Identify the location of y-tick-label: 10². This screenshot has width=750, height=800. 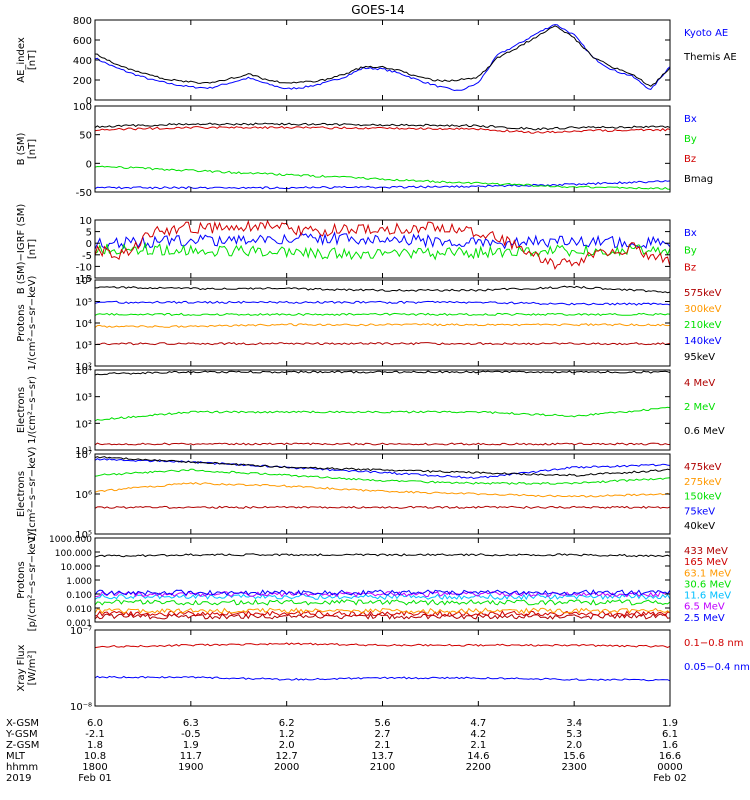
(83, 367).